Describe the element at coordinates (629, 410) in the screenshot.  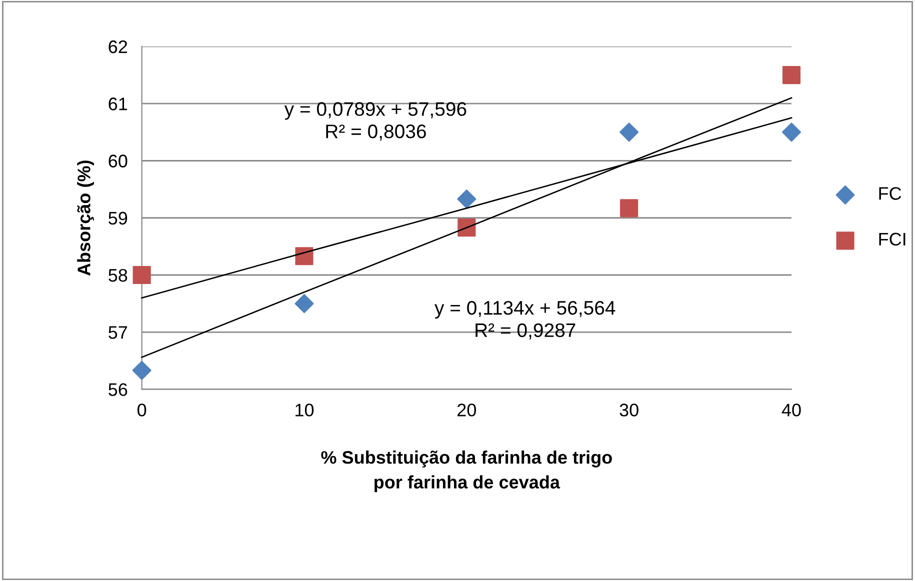
I see `x-tick-label: 30` at that location.